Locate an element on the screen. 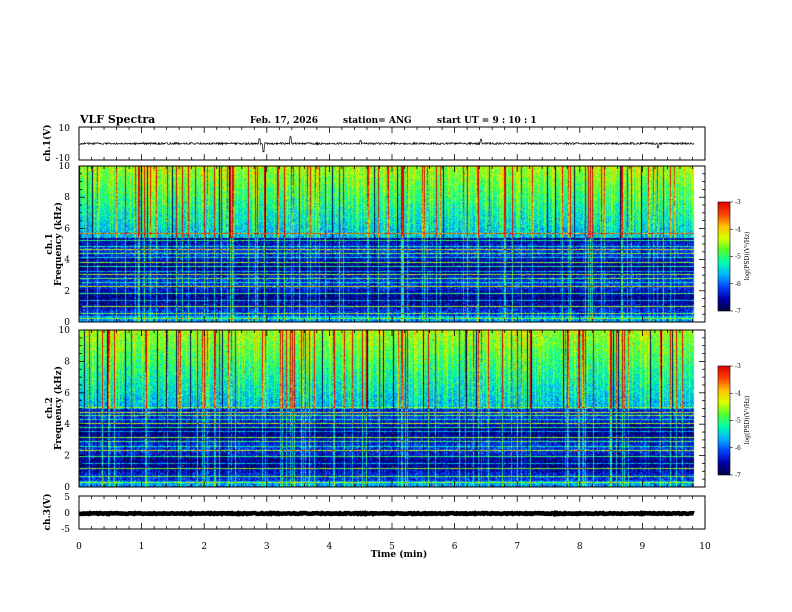 This screenshot has width=792, height=612. spec1-ytick-label: 10 is located at coordinates (65, 167).